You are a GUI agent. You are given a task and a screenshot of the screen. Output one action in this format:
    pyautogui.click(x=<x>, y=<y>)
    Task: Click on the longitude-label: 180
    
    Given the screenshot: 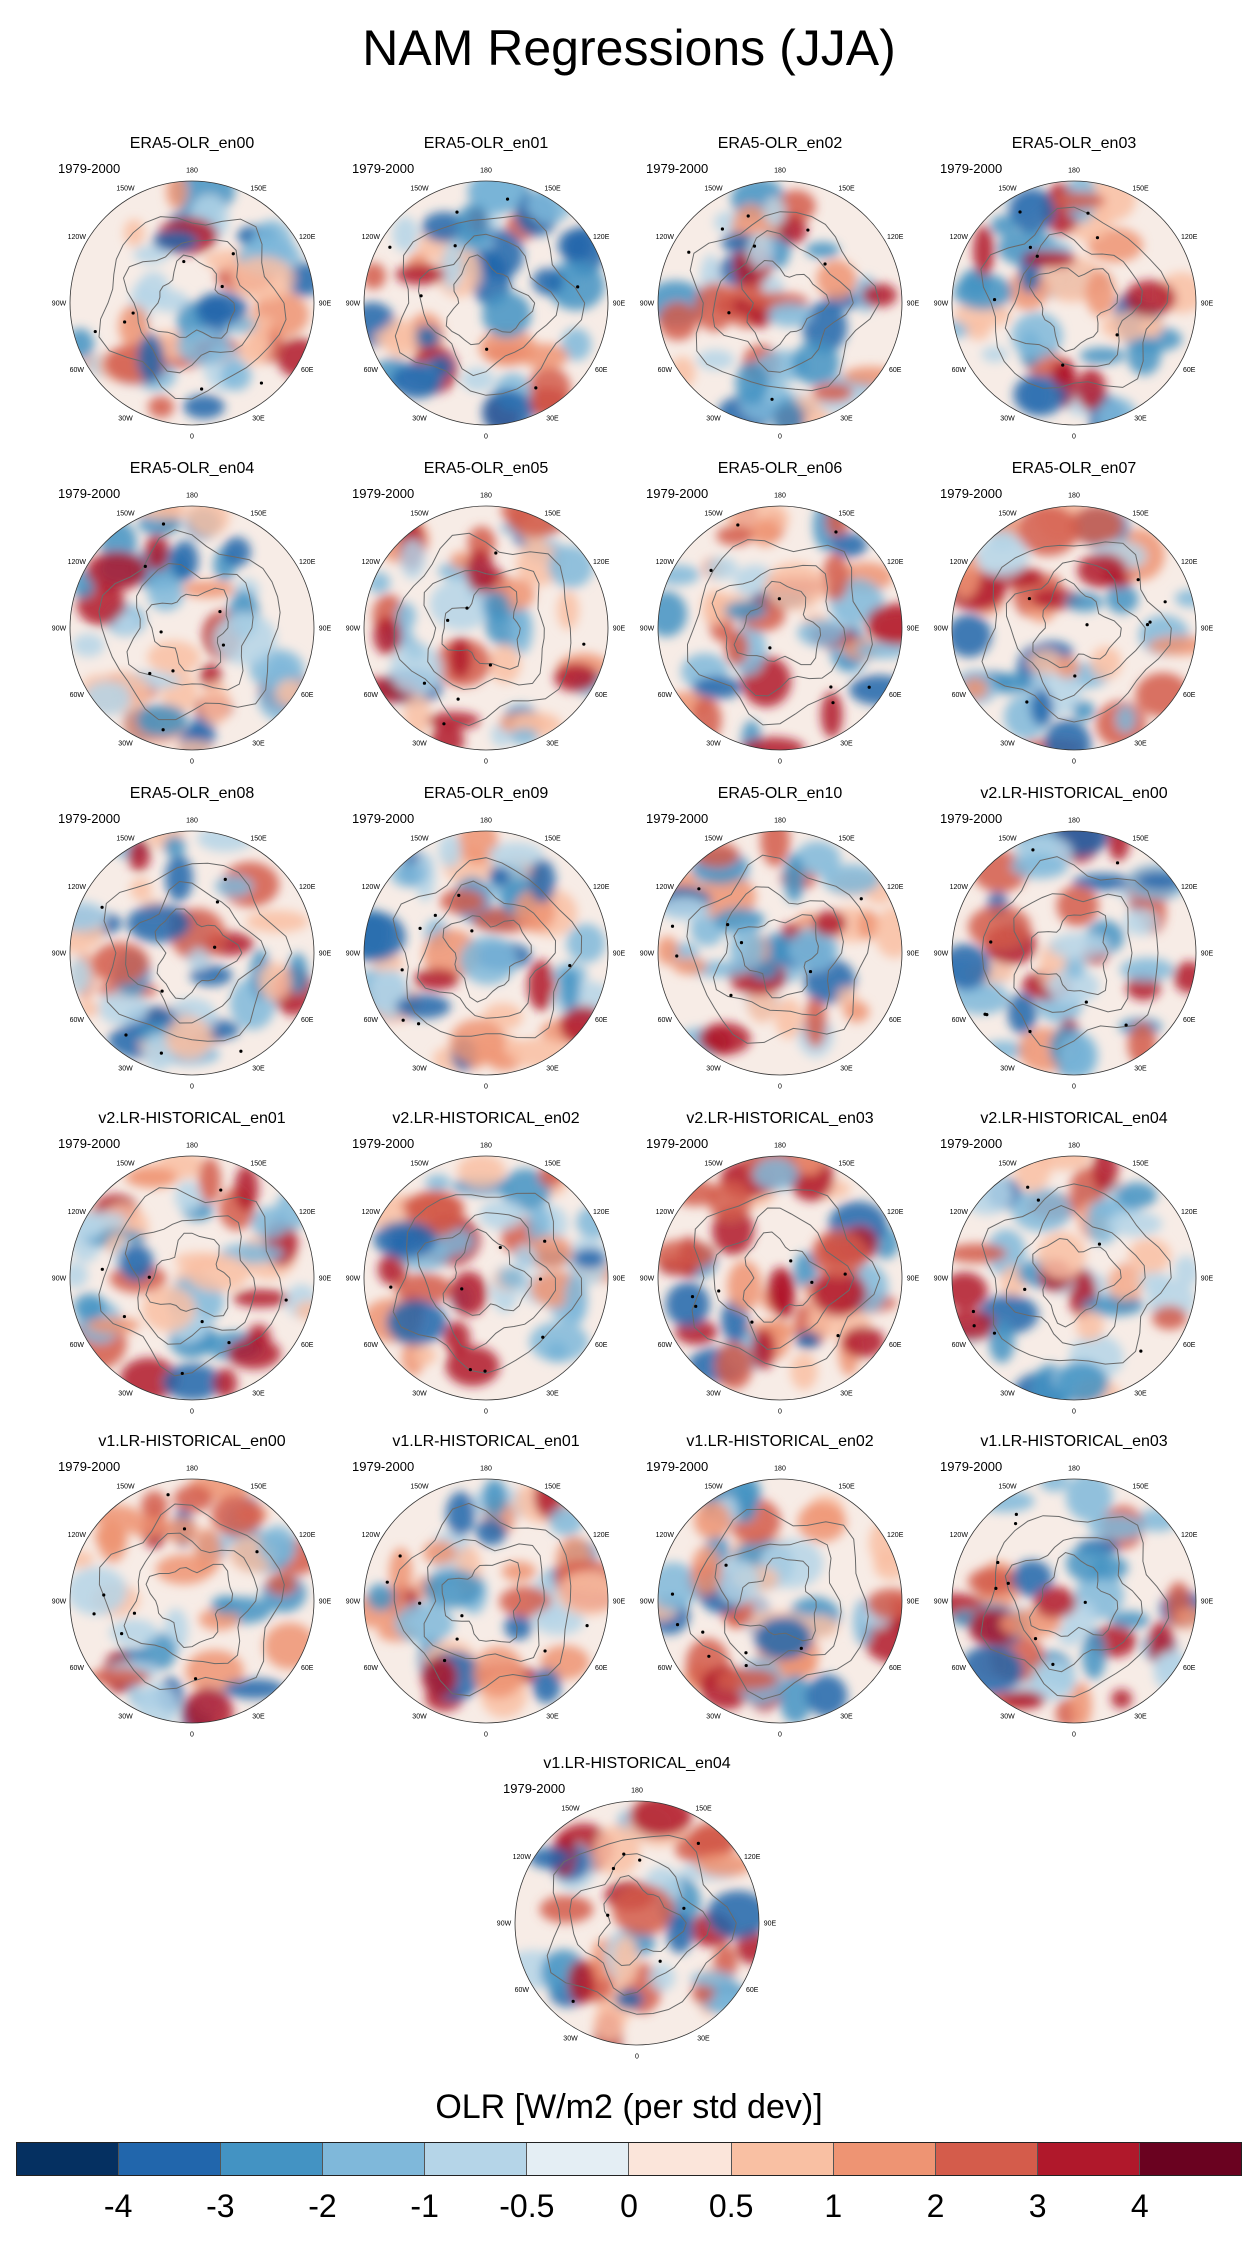 What is the action you would take?
    pyautogui.click(x=486, y=171)
    